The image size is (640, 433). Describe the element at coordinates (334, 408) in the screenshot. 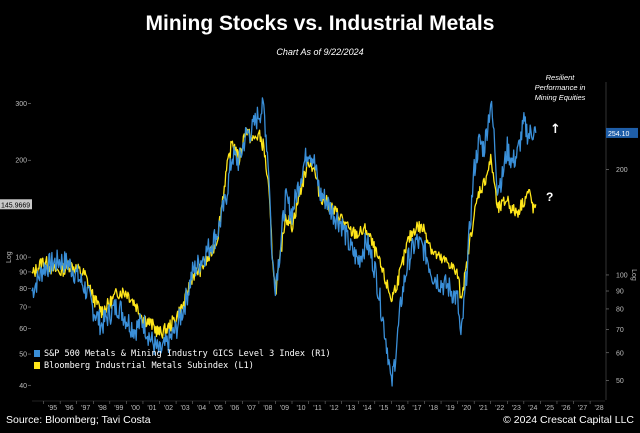

I see `x-tick-label: '12` at that location.